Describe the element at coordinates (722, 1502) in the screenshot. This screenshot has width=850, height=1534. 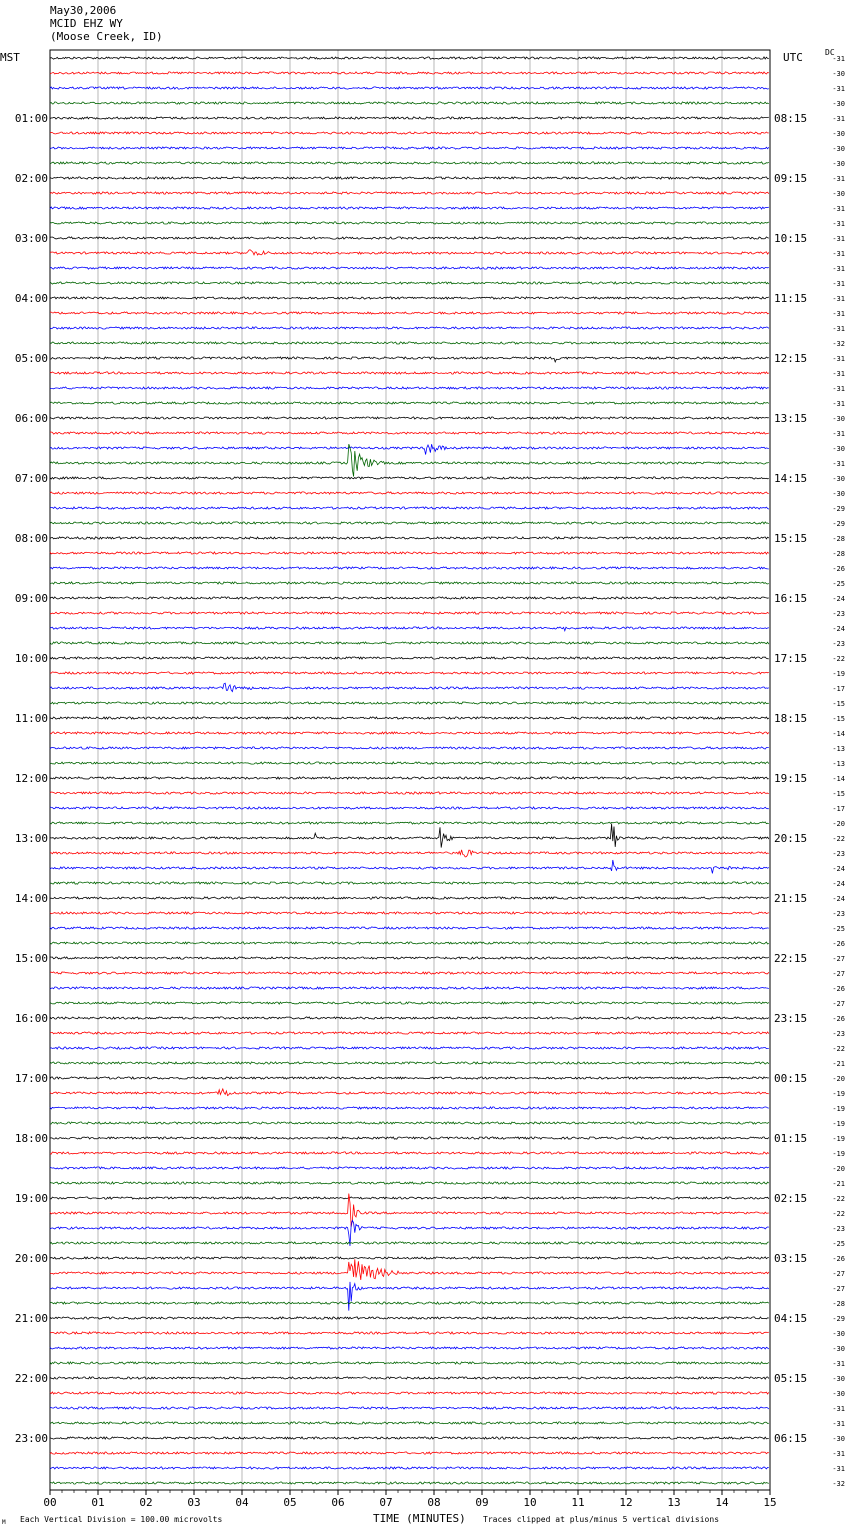
I see `x-tick-label: 14` at that location.